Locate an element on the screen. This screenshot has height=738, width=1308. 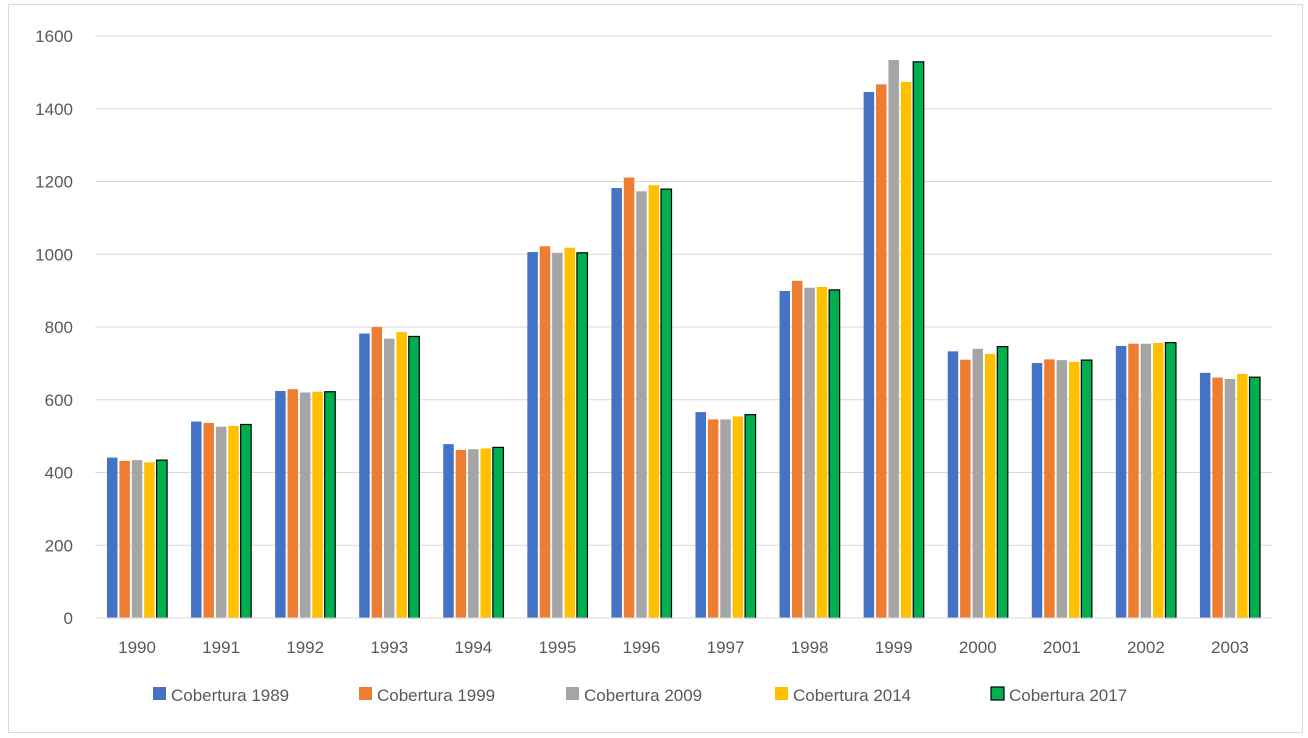
x-tick-label: 2002 is located at coordinates (1146, 647).